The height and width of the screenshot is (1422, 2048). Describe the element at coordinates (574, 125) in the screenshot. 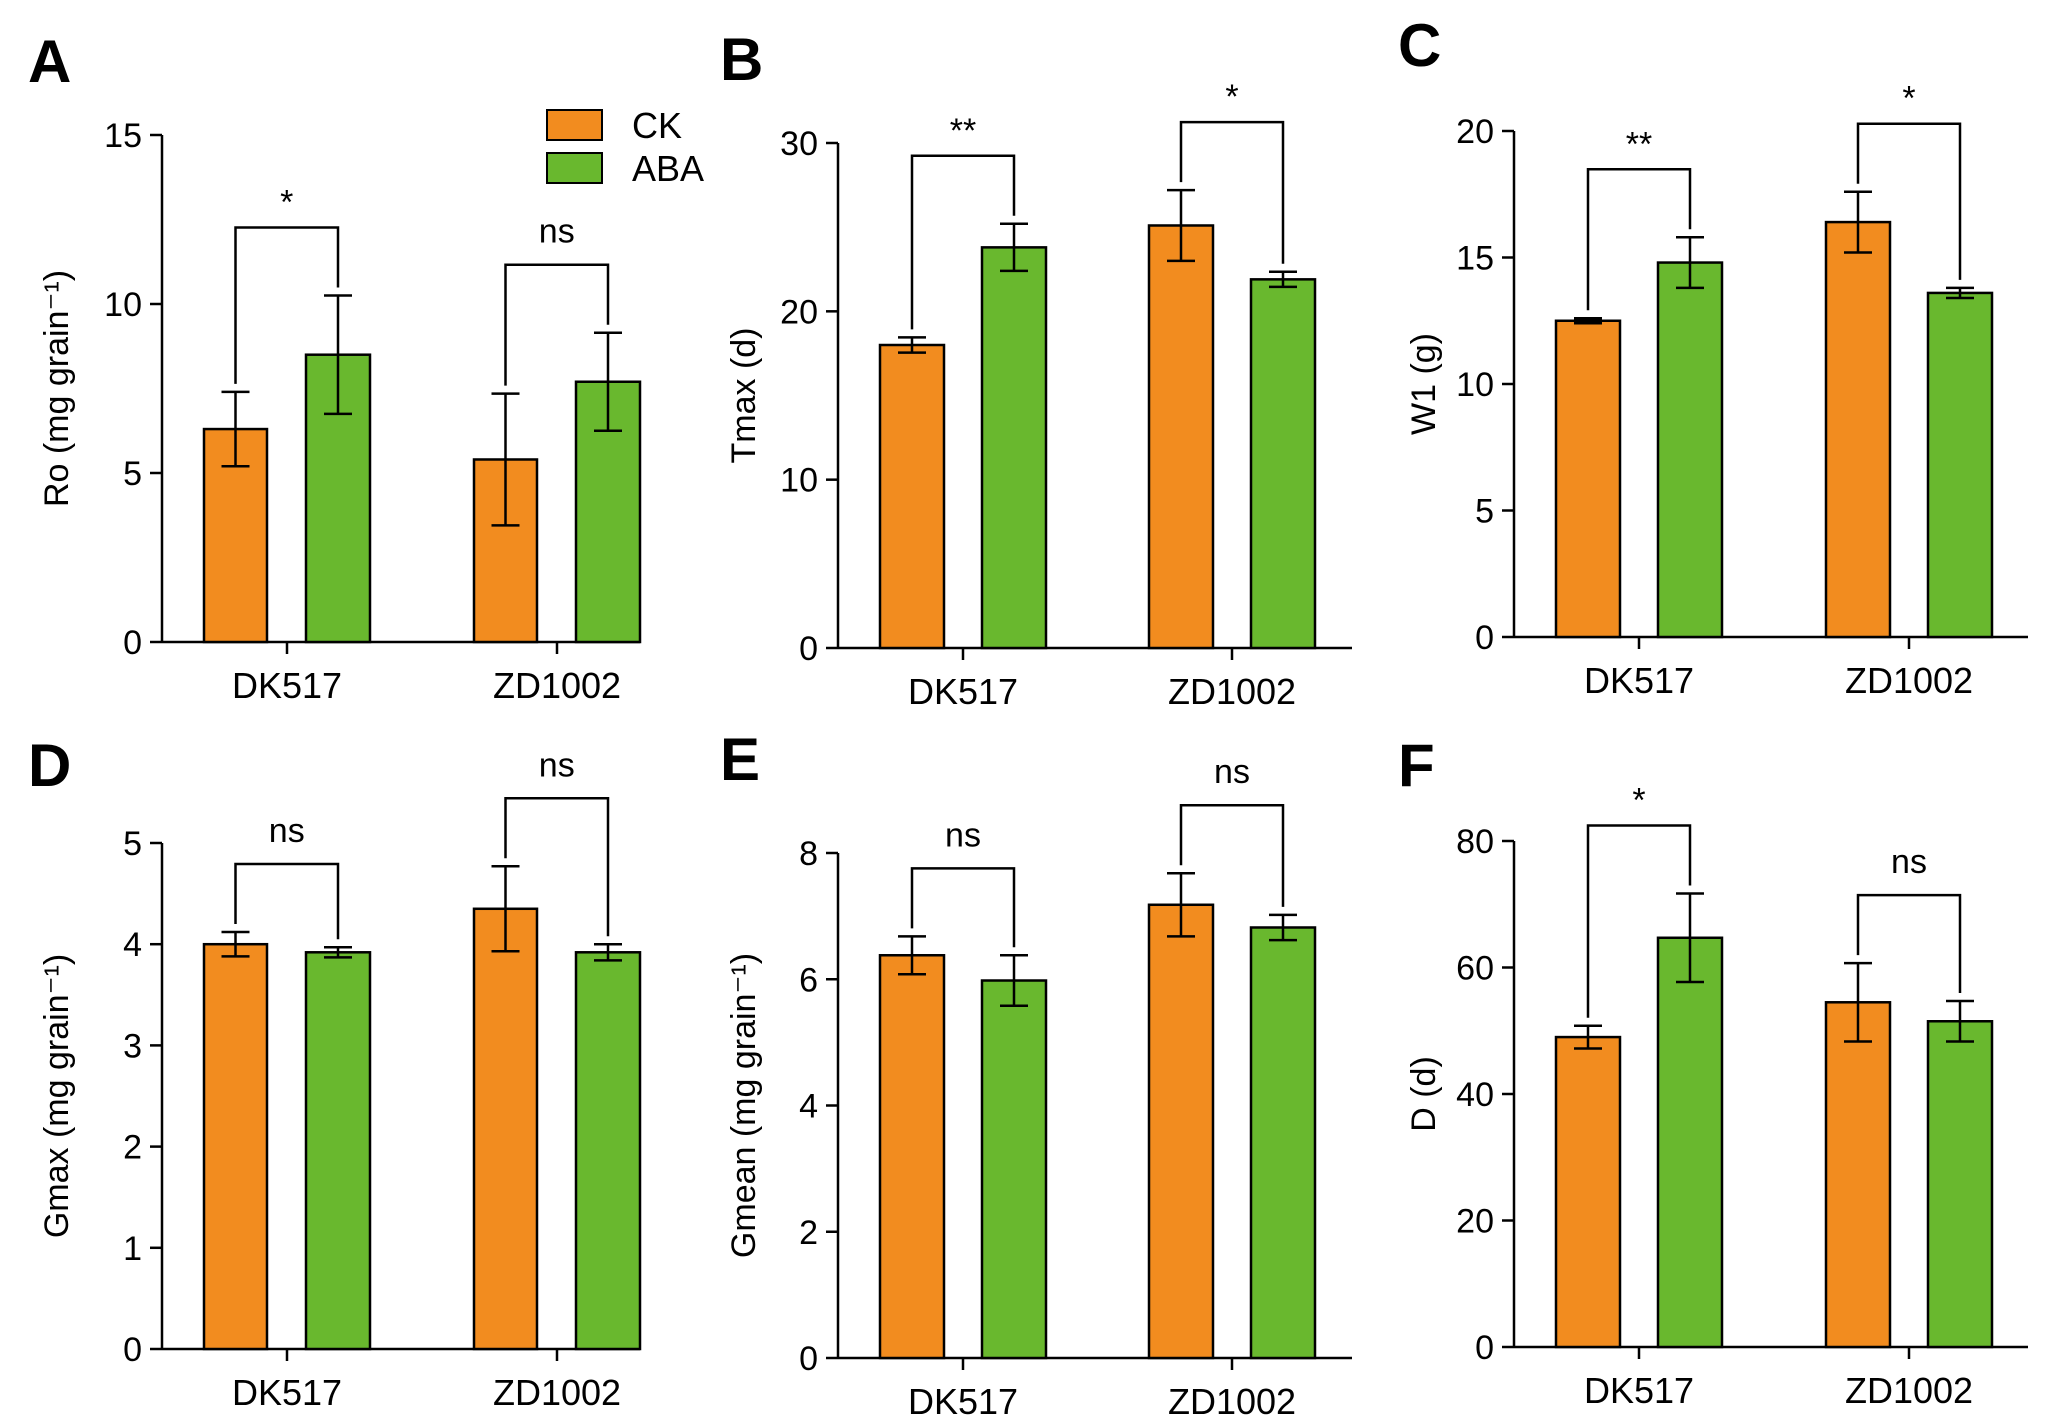

I see `legend-swatch-ck` at that location.